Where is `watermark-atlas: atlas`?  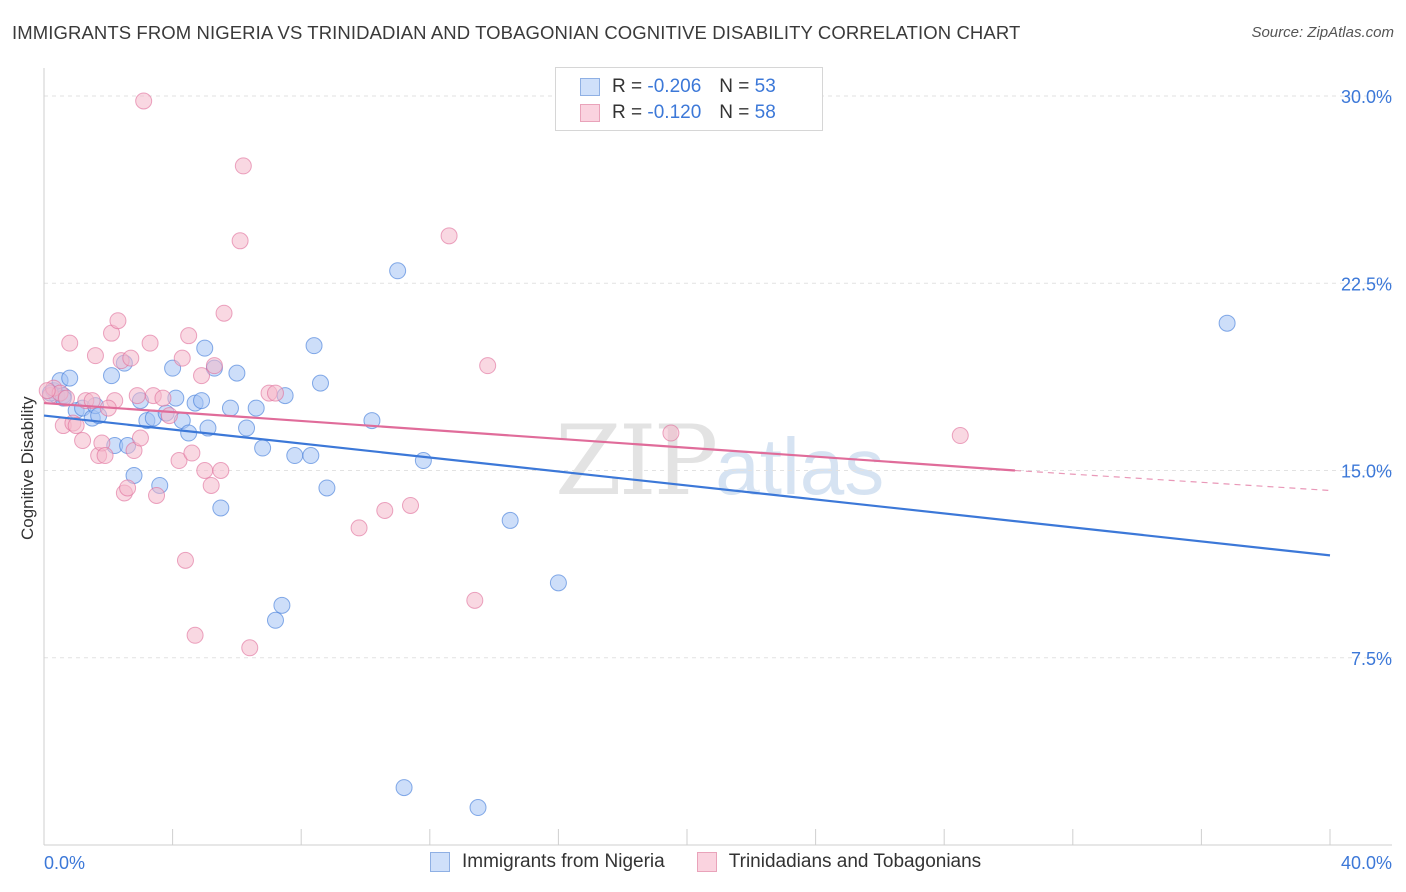 watermark-atlas: atlas is located at coordinates (800, 466).